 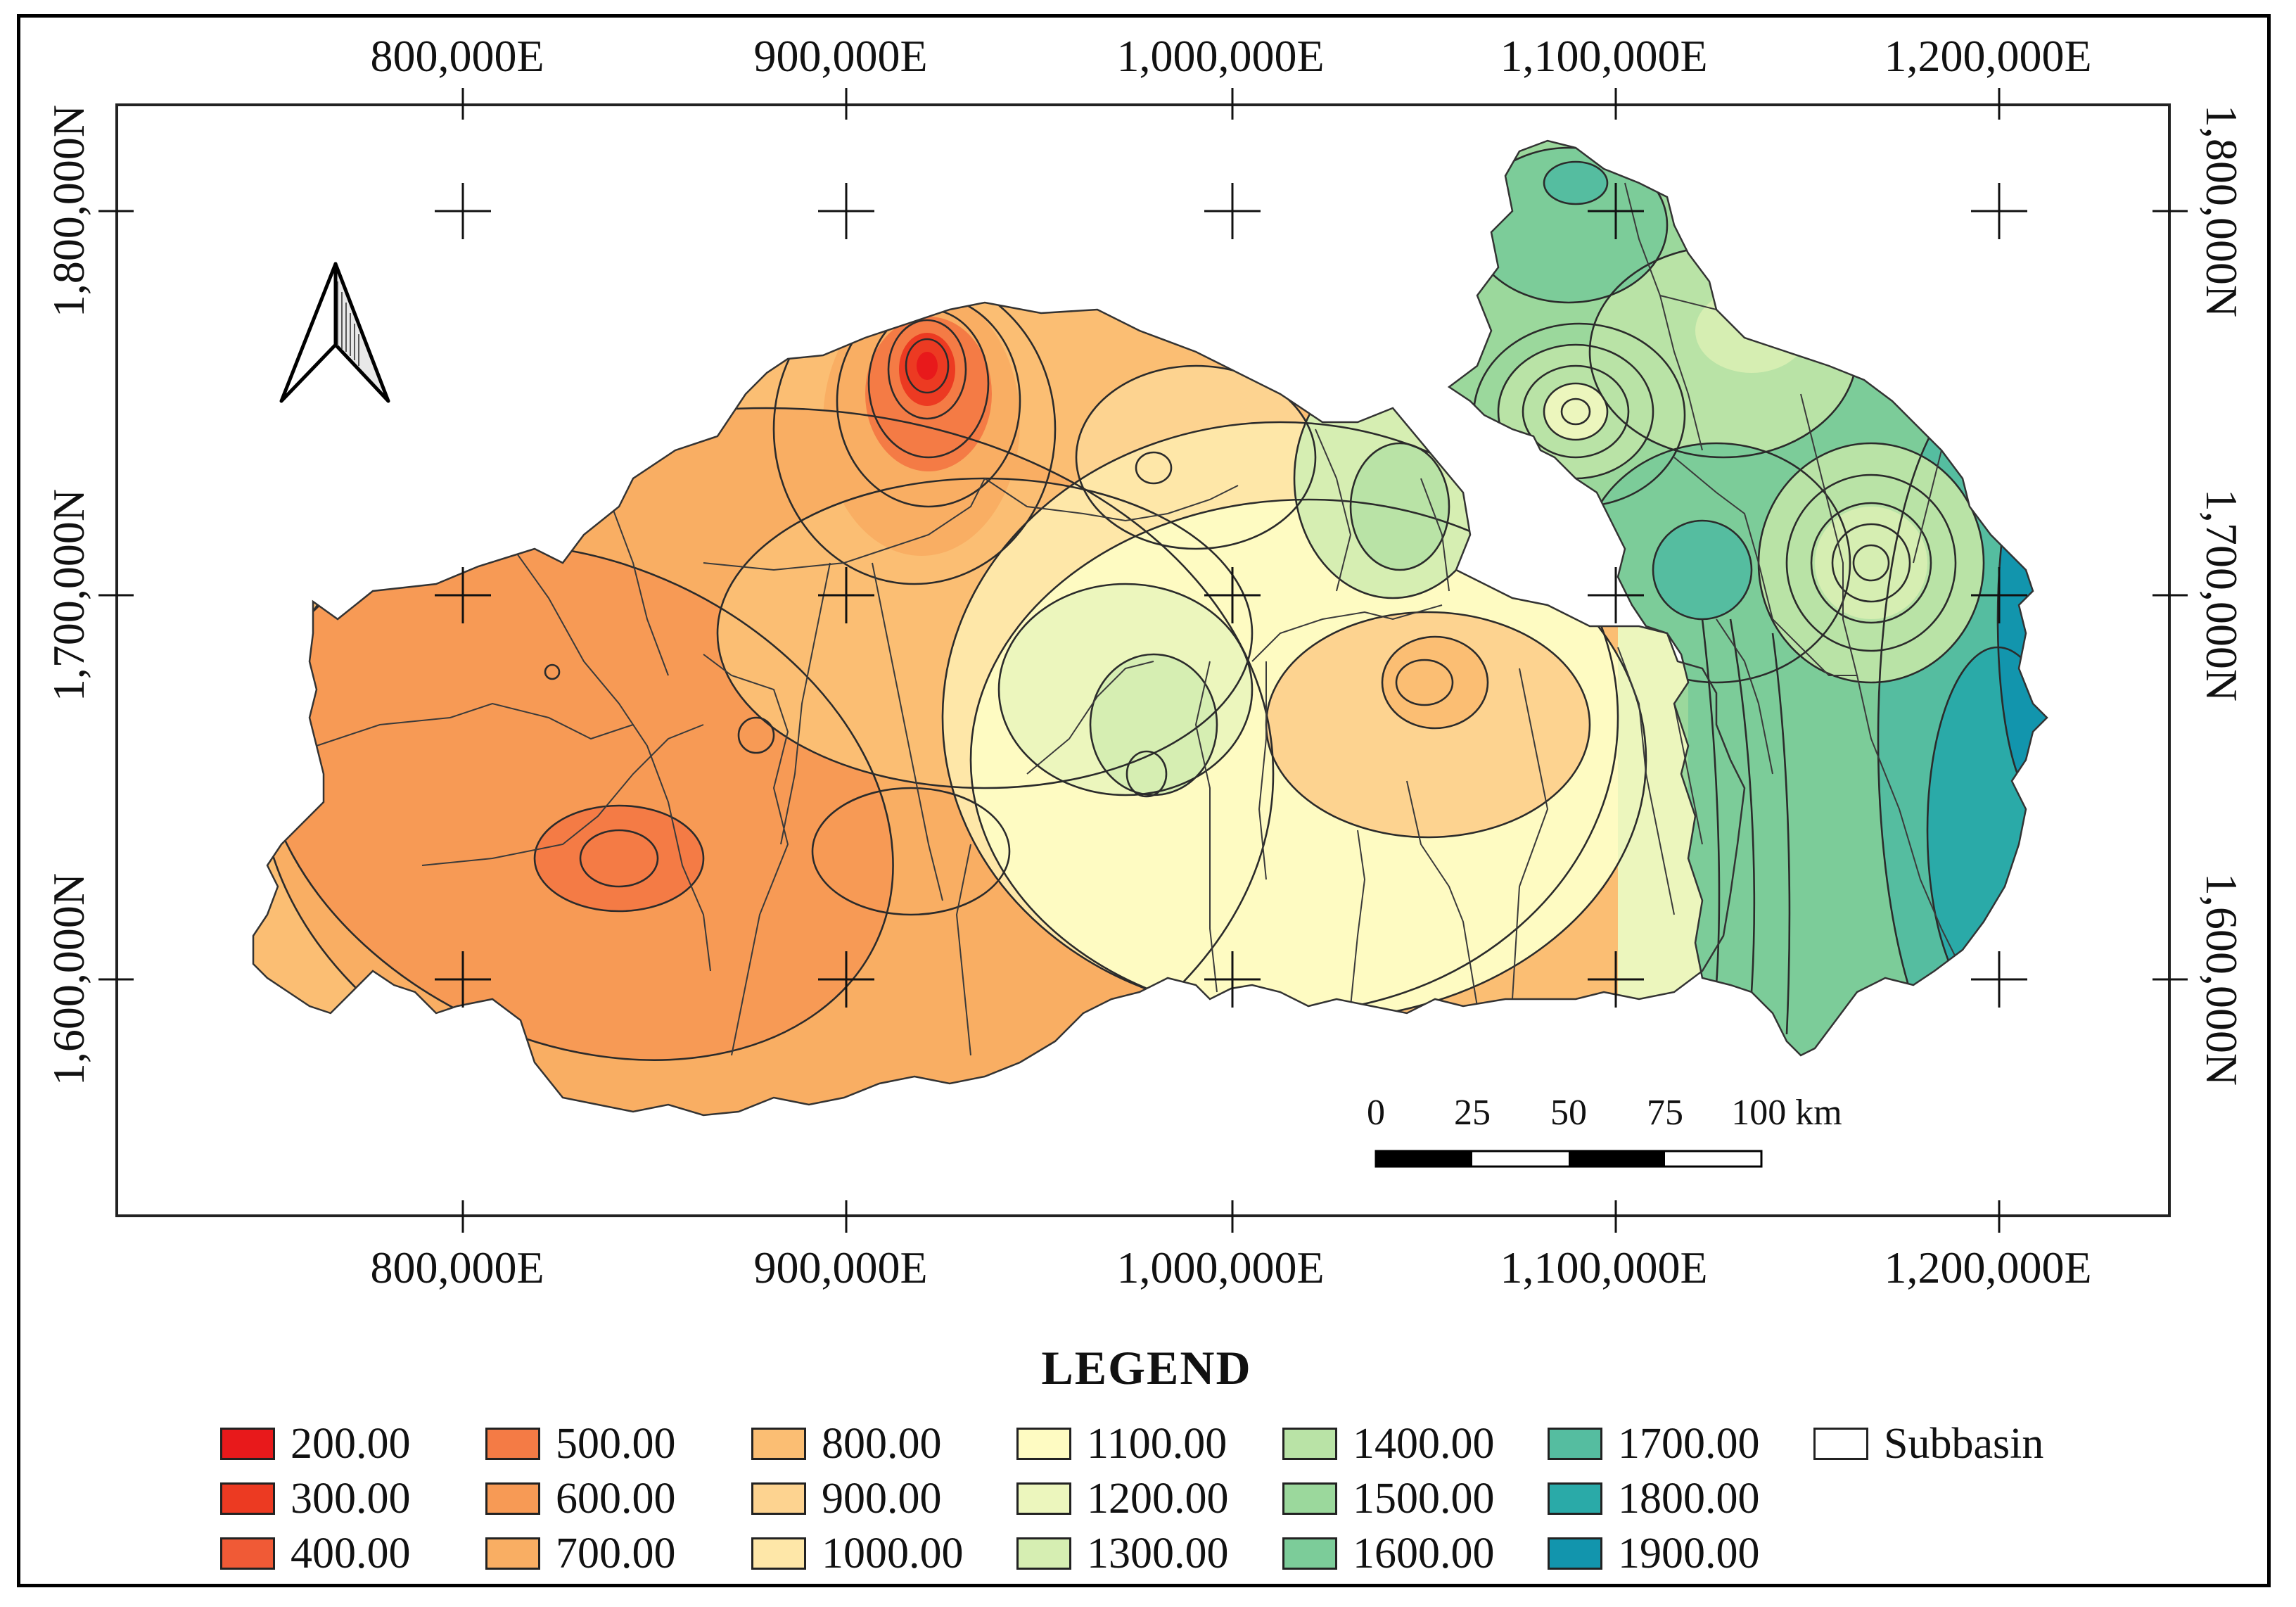 I want to click on legend-label: 1800.00, so click(x=1689, y=1498).